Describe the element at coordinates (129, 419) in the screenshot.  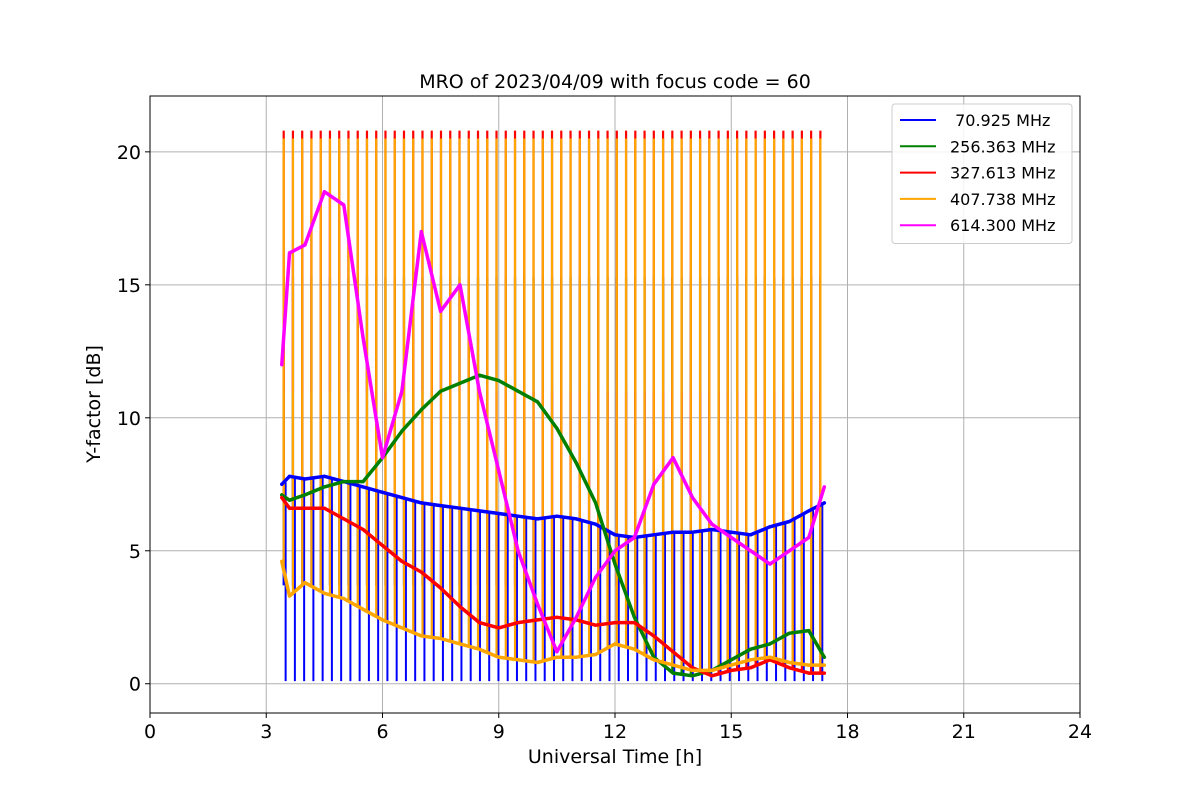
I see `y-tick-label: 10` at that location.